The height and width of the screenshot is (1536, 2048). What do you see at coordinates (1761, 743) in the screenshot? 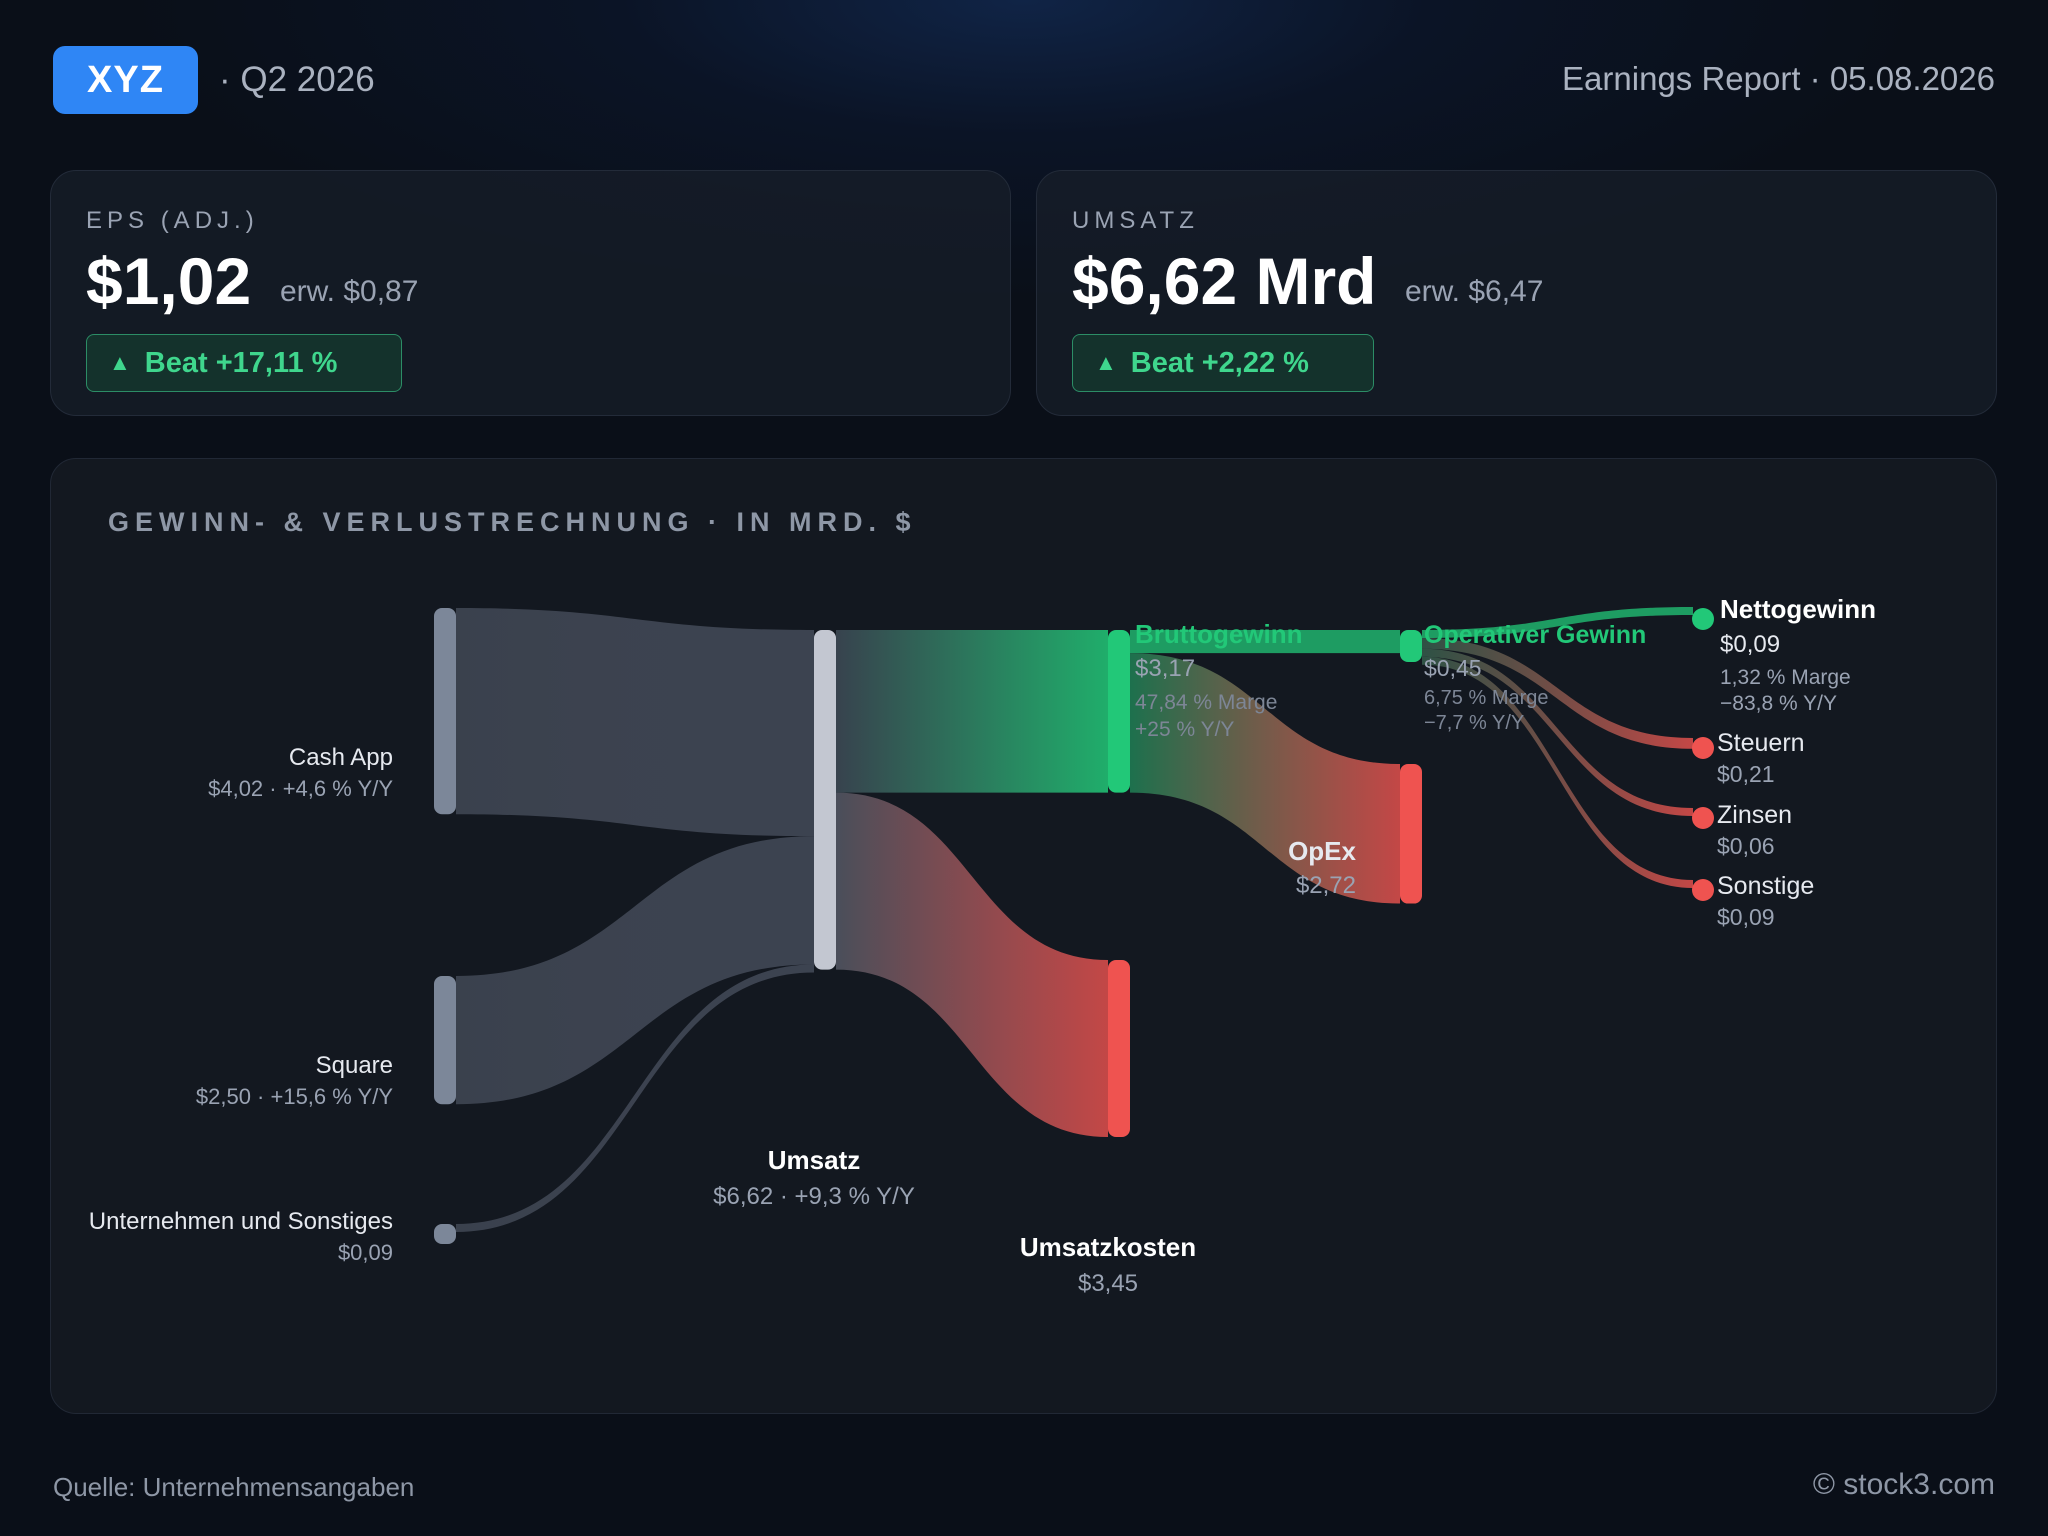
I see `label-tax-name: Steuern` at bounding box center [1761, 743].